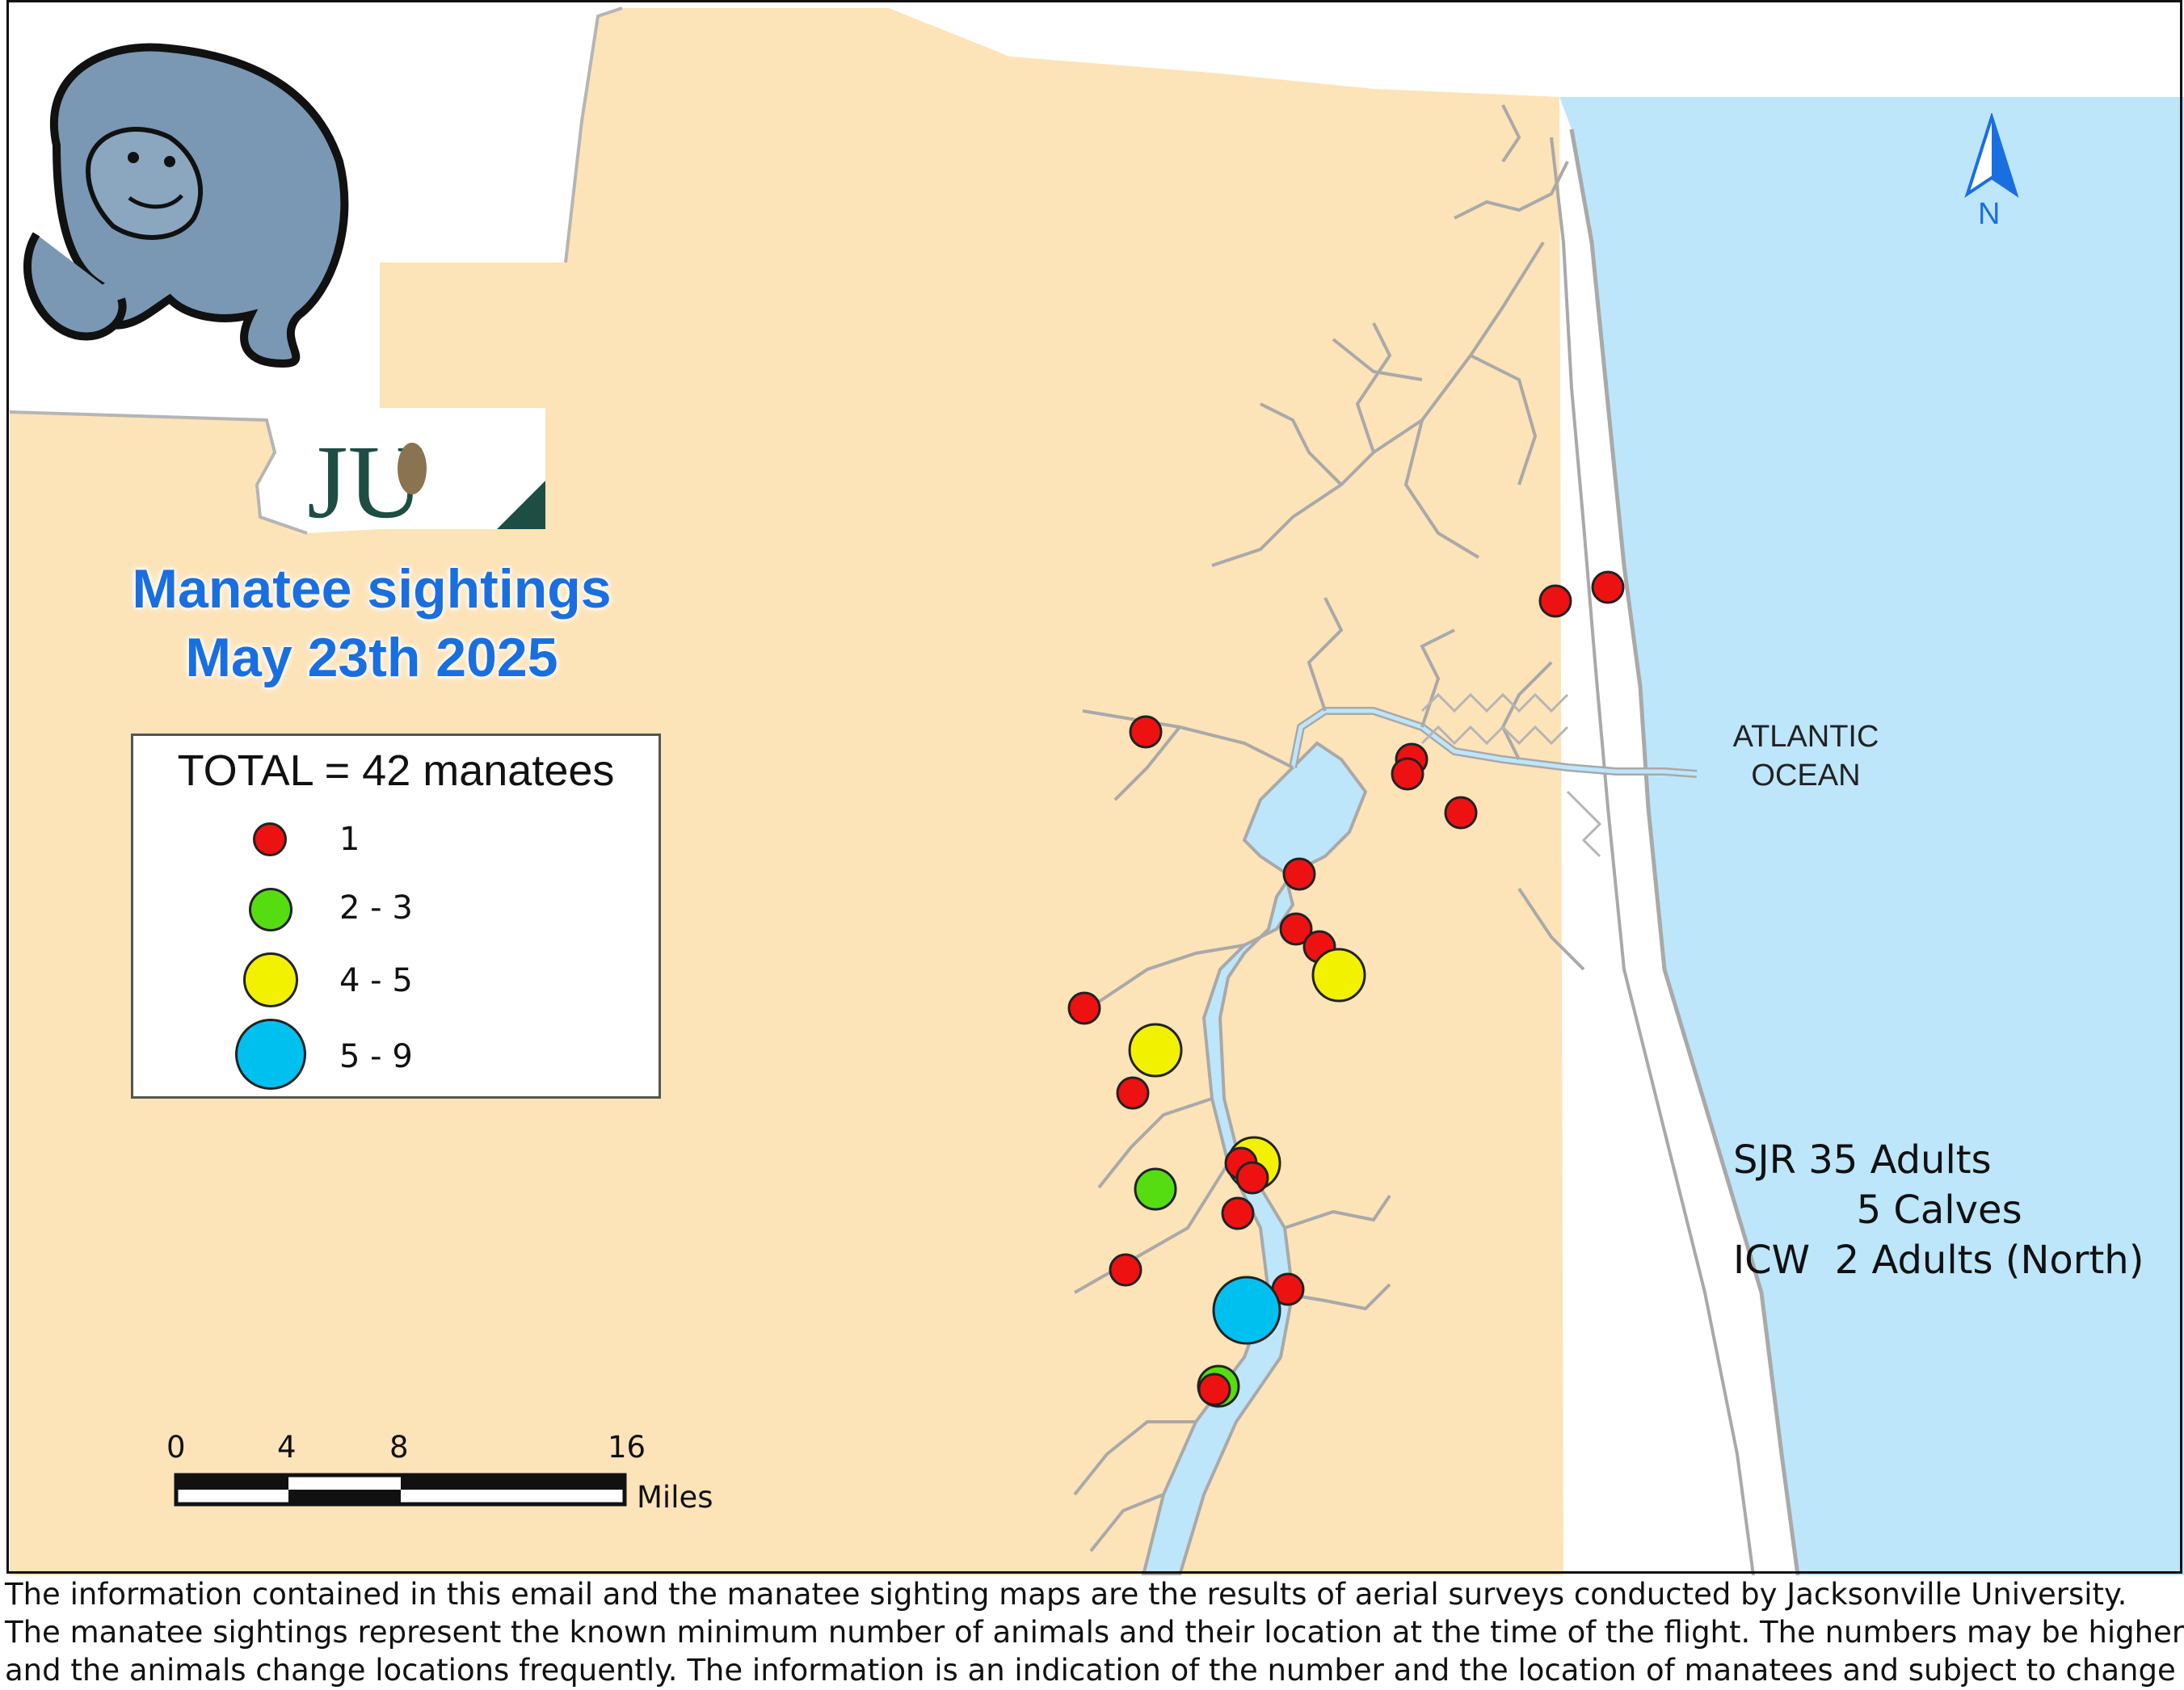 The width and height of the screenshot is (2184, 1690). I want to click on intracoastal-waterway, so click(1652, 856).